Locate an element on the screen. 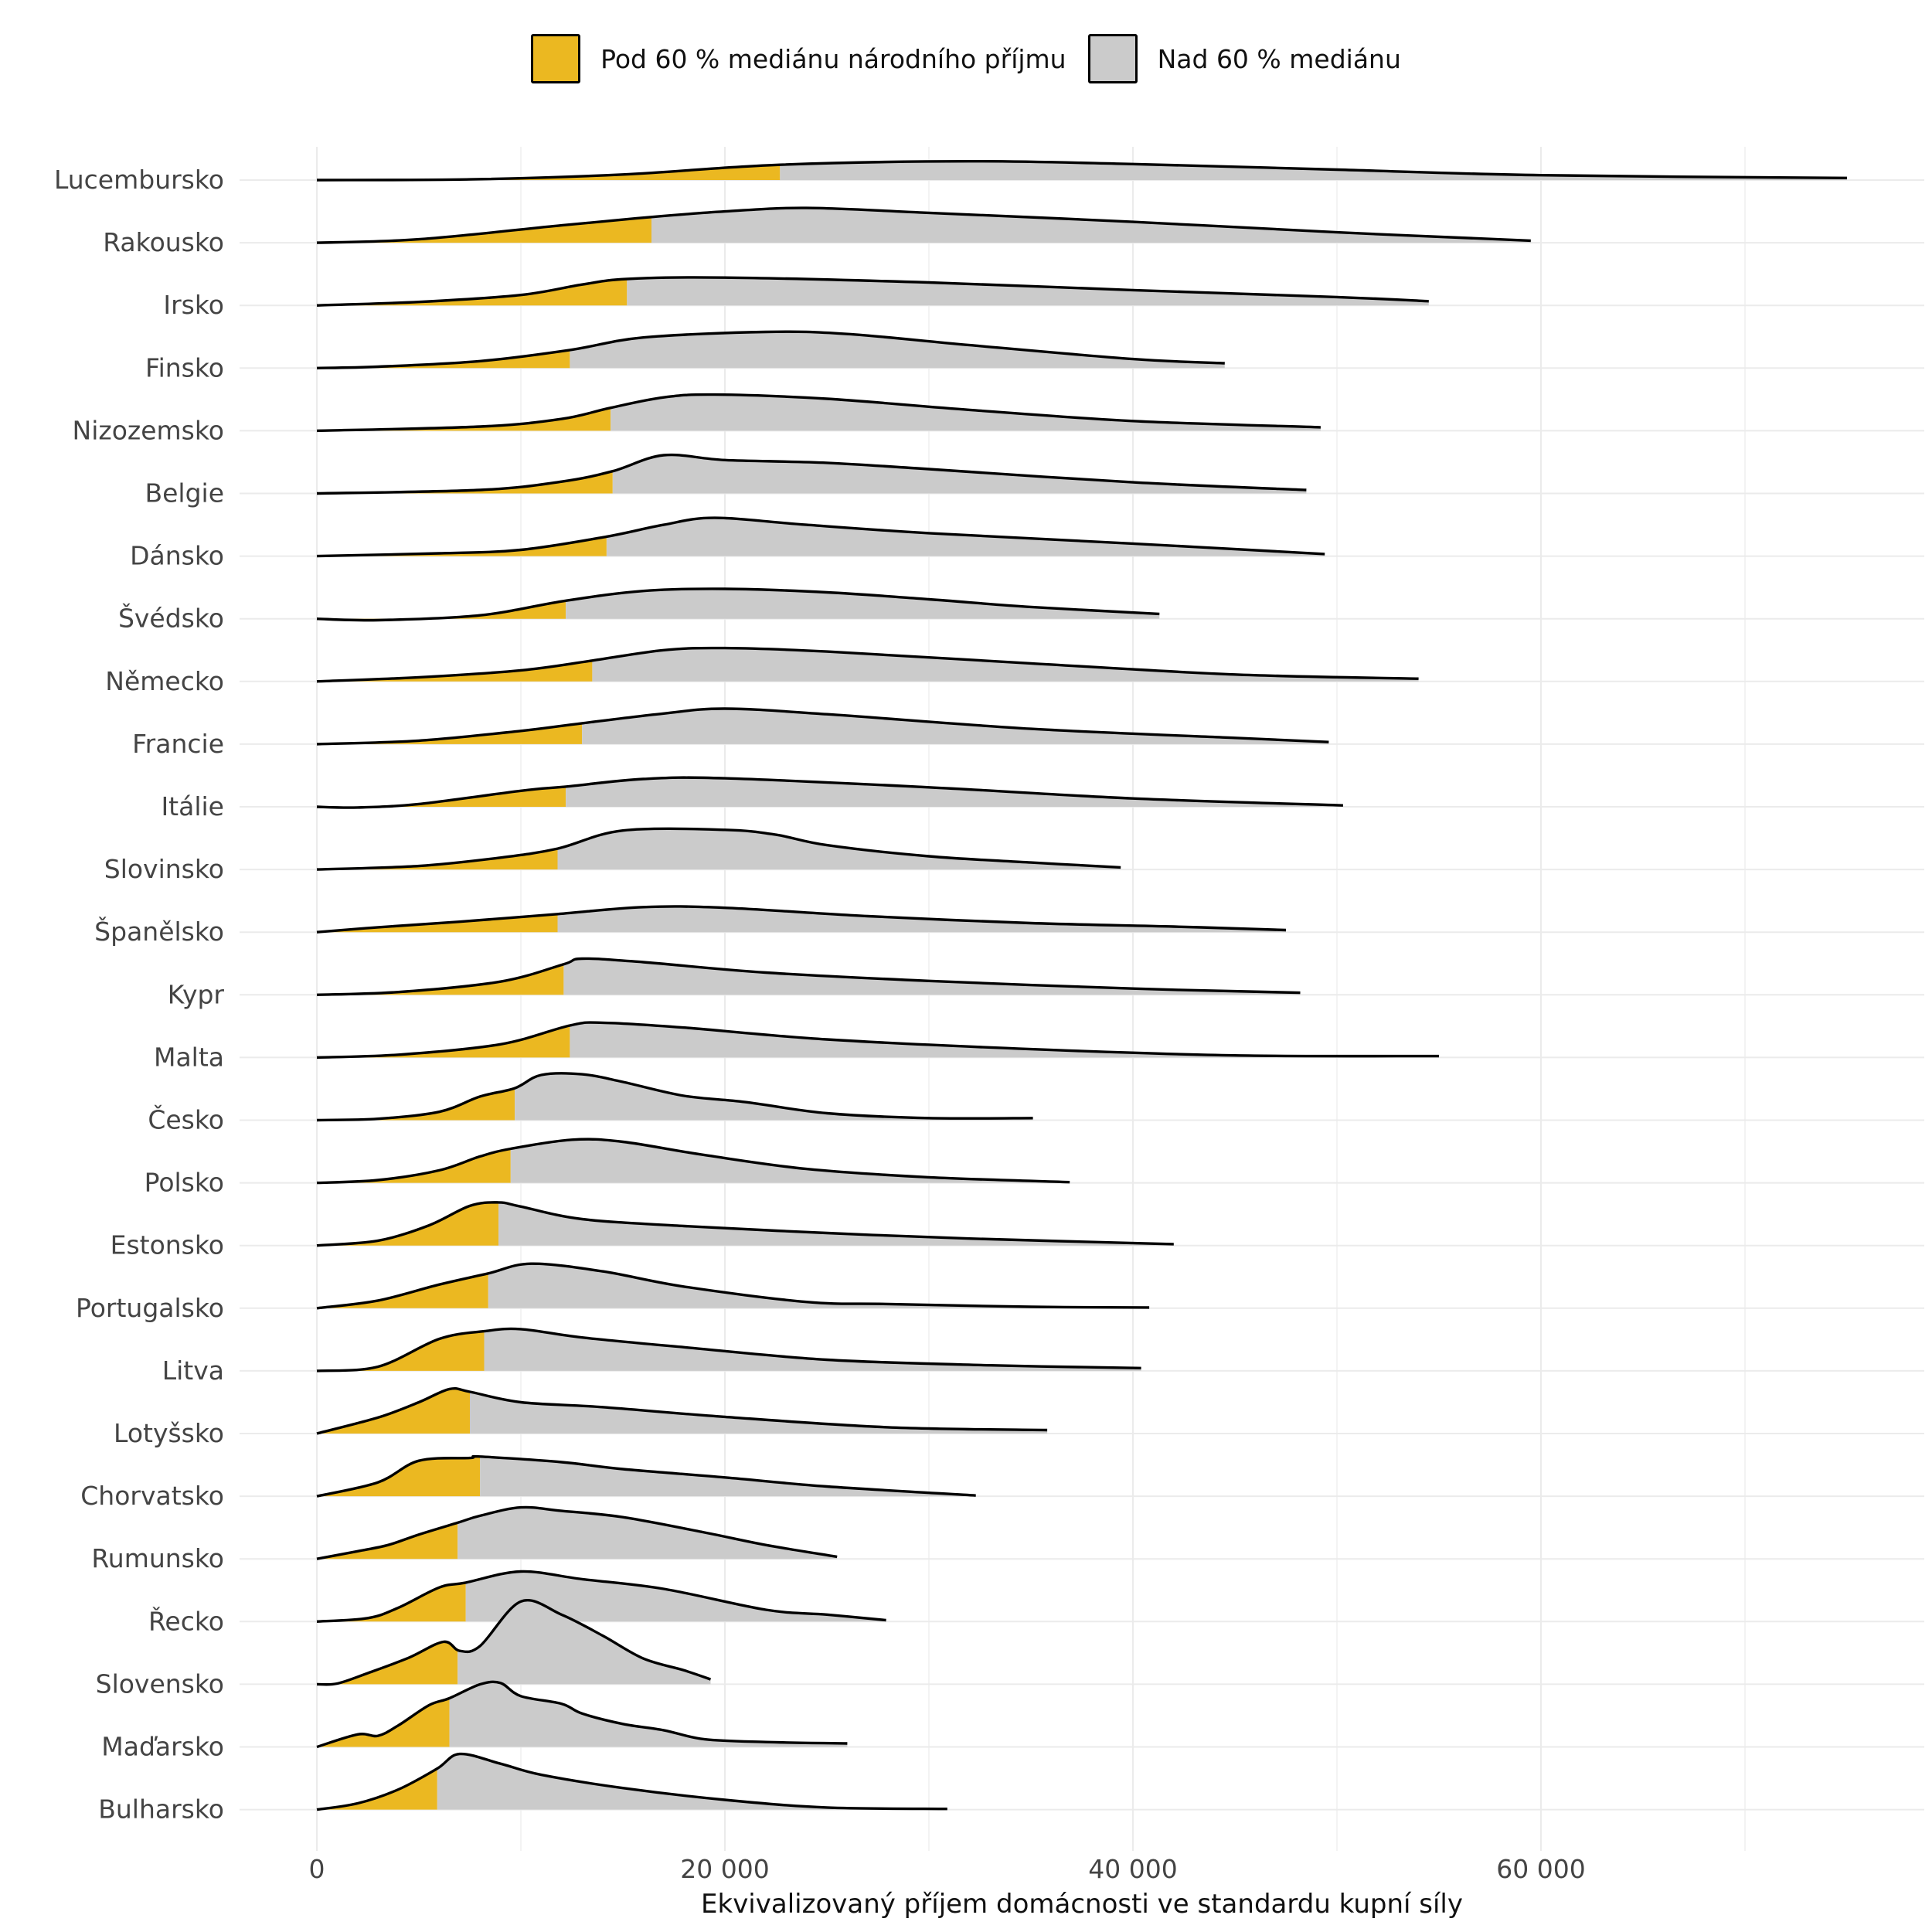 The width and height of the screenshot is (1932, 1932). ridge-Litva is located at coordinates (728, 1349).